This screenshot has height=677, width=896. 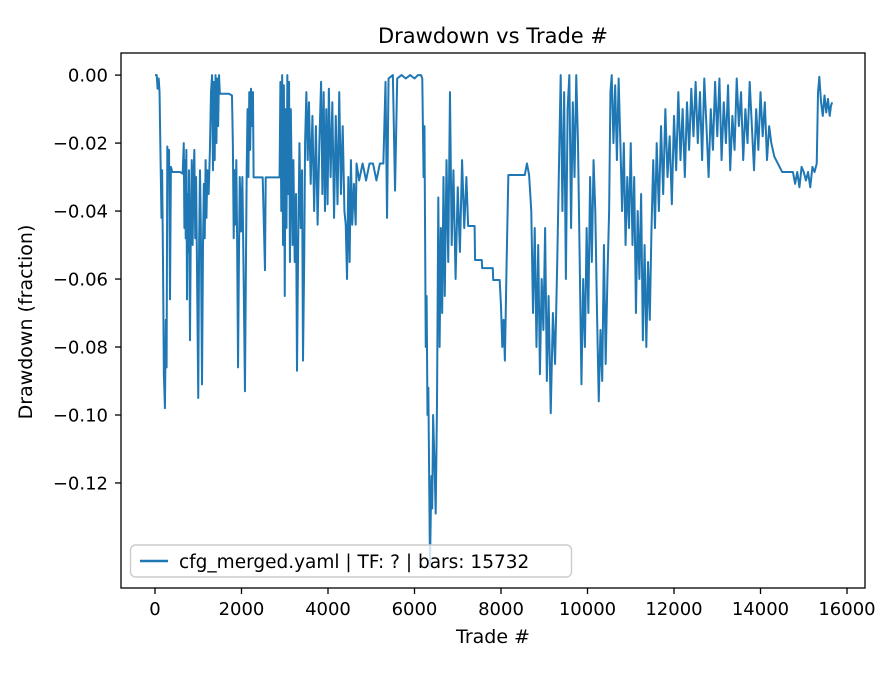 I want to click on x-tick-label: 2000, so click(x=242, y=609).